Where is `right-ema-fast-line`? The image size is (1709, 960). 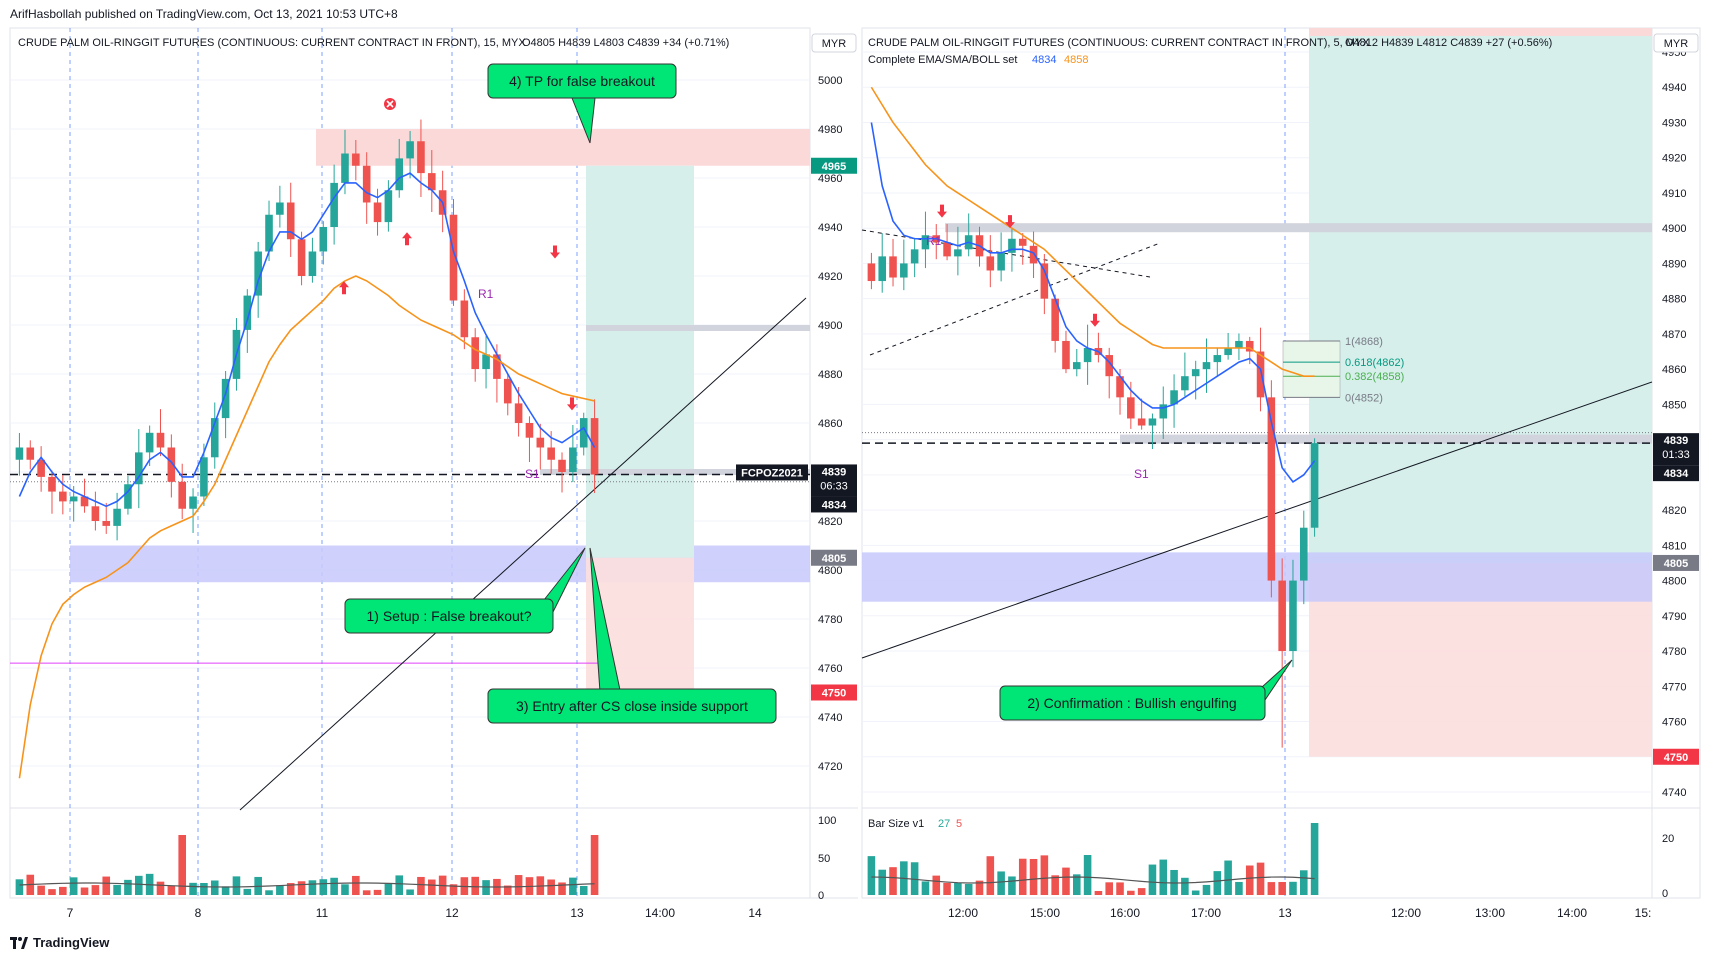 right-ema-fast-line is located at coordinates (1093, 302).